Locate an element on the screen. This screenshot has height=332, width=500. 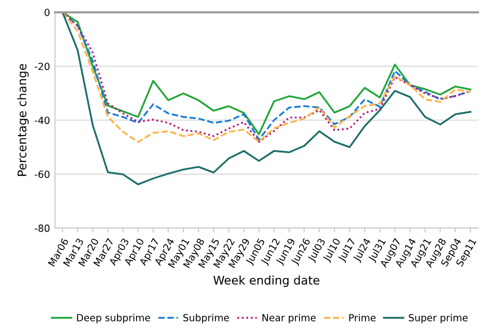
legend-label: Prime is located at coordinates (362, 318).